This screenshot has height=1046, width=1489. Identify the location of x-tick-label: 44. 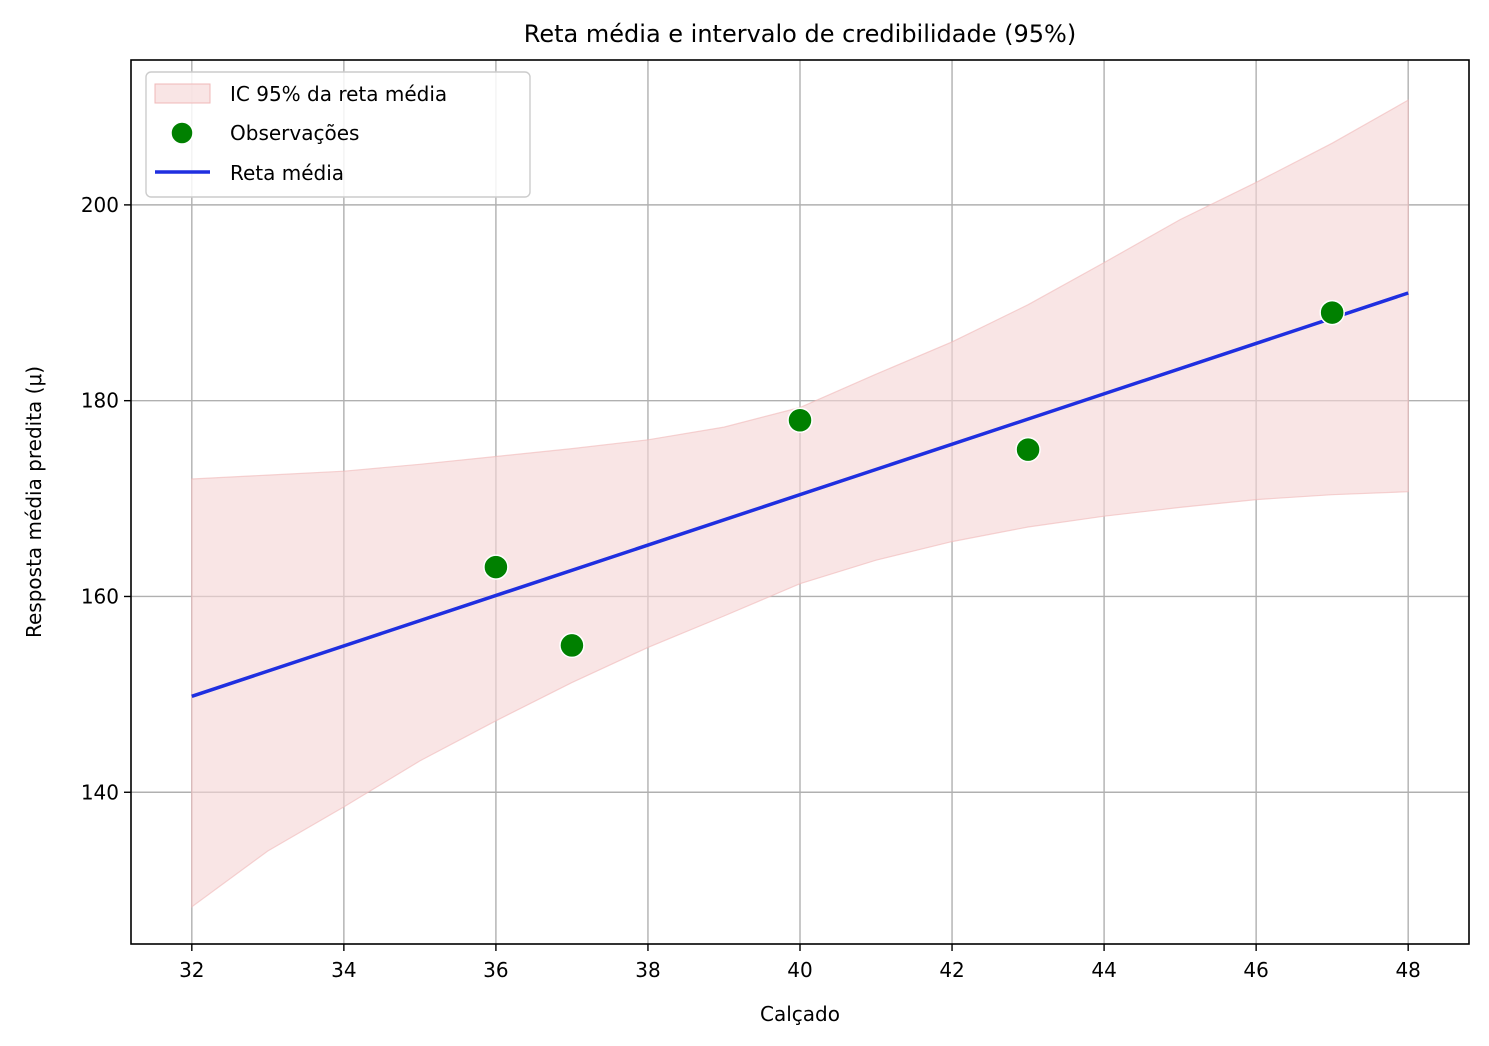
(1103, 970).